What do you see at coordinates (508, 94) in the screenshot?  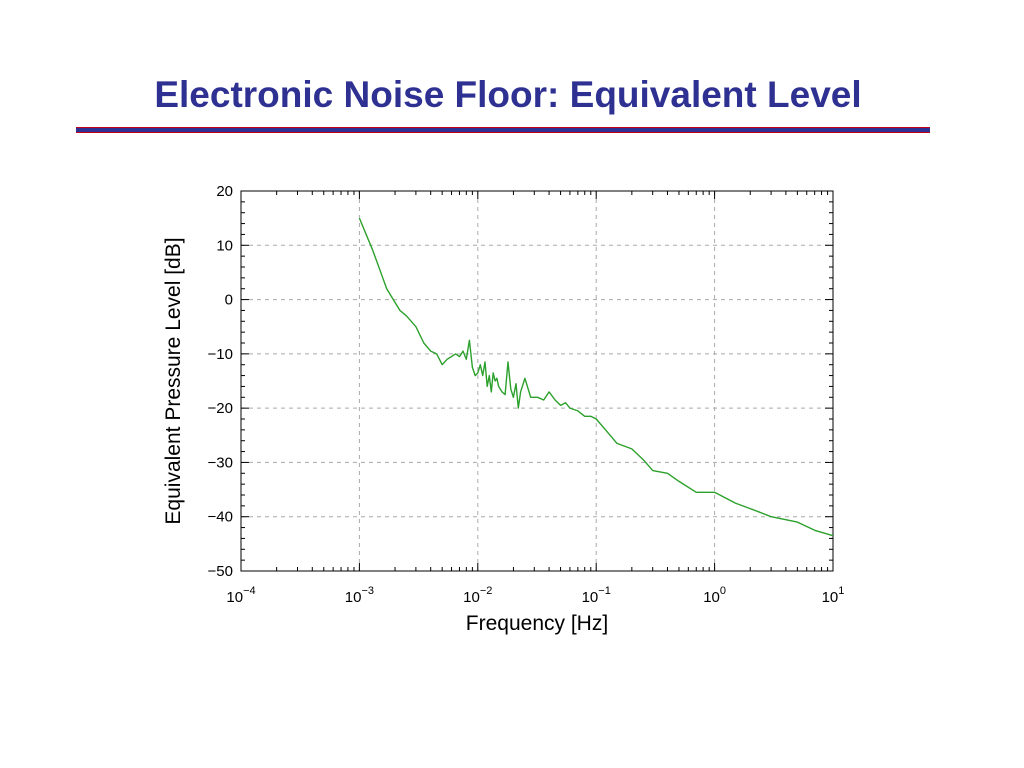 I see `slide-title: Electronic Noise Floor: Equivalent Level` at bounding box center [508, 94].